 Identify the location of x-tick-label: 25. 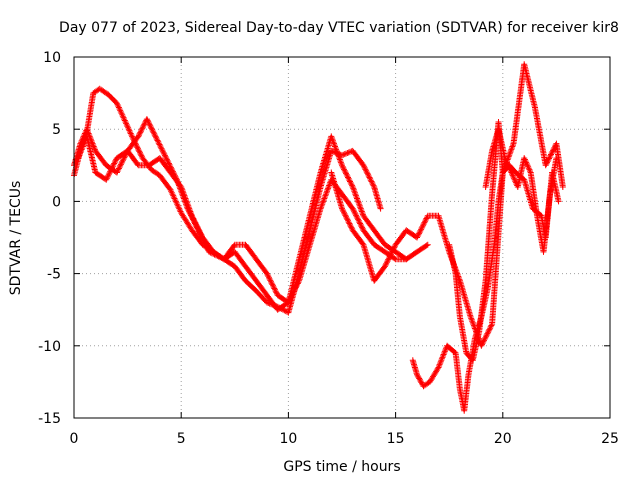
(610, 439).